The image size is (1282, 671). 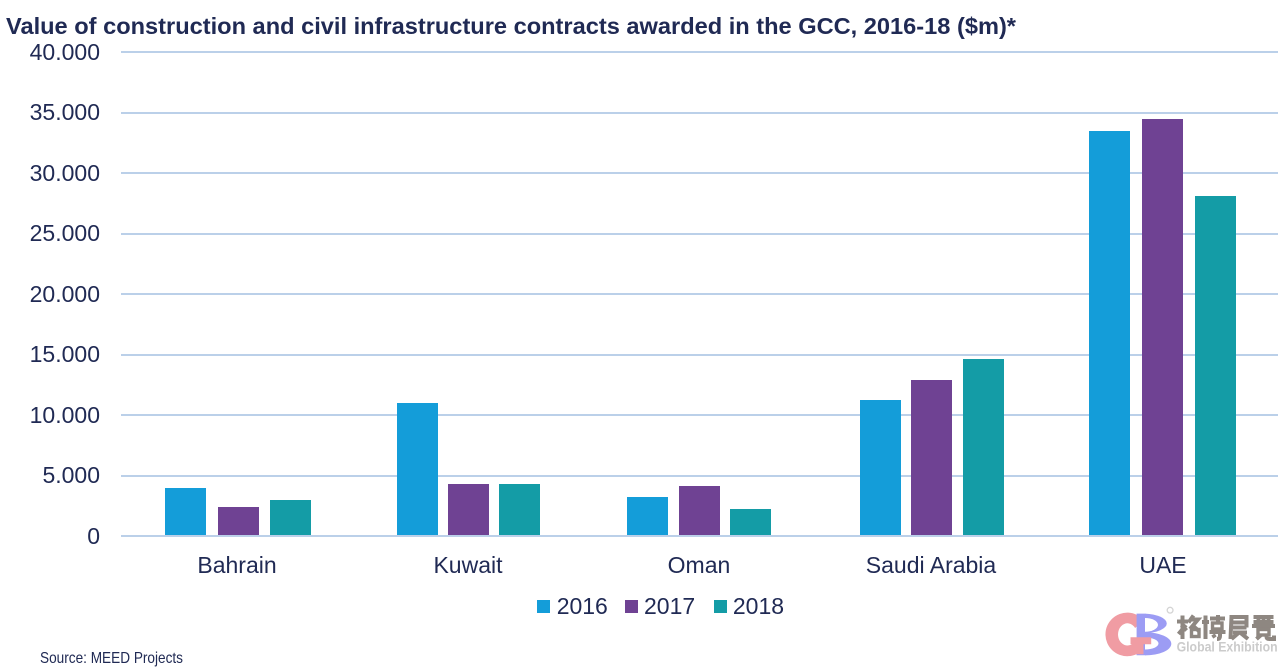 What do you see at coordinates (1227, 647) in the screenshot?
I see `svg-text: Global Exhibition` at bounding box center [1227, 647].